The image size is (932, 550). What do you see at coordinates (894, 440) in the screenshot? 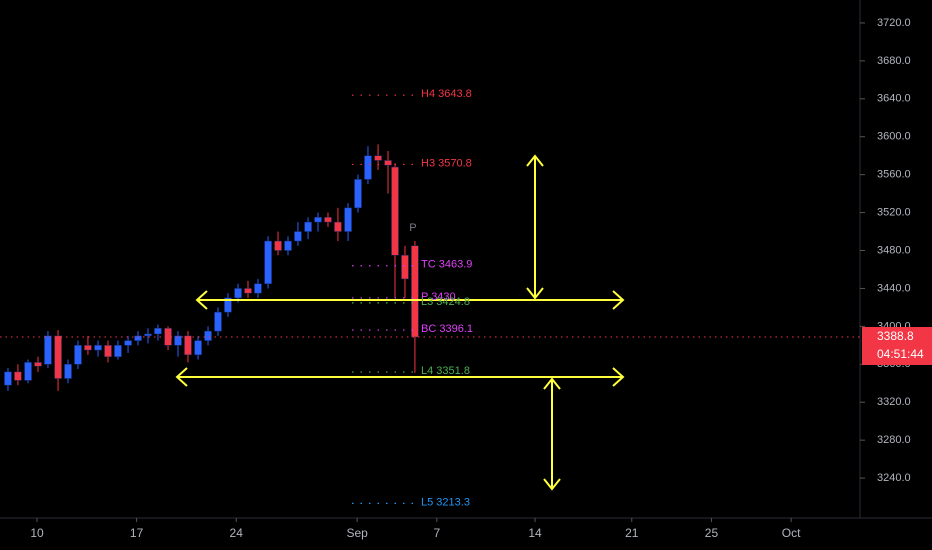
I see `y-tick-label: 3280.0` at bounding box center [894, 440].